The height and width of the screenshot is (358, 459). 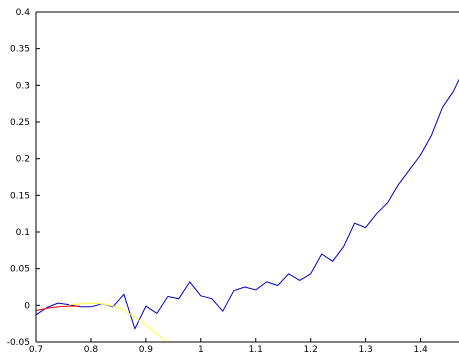 What do you see at coordinates (311, 350) in the screenshot?
I see `x-tick-label: 1.2` at bounding box center [311, 350].